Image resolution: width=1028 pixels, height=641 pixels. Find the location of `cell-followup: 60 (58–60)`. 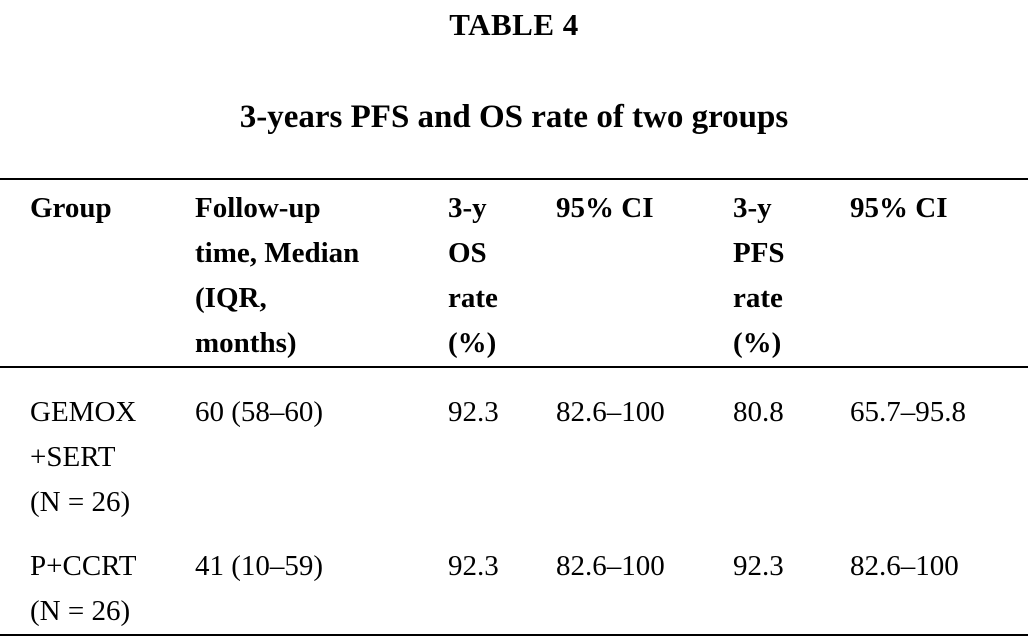

cell-followup: 60 (58–60) is located at coordinates (259, 412).